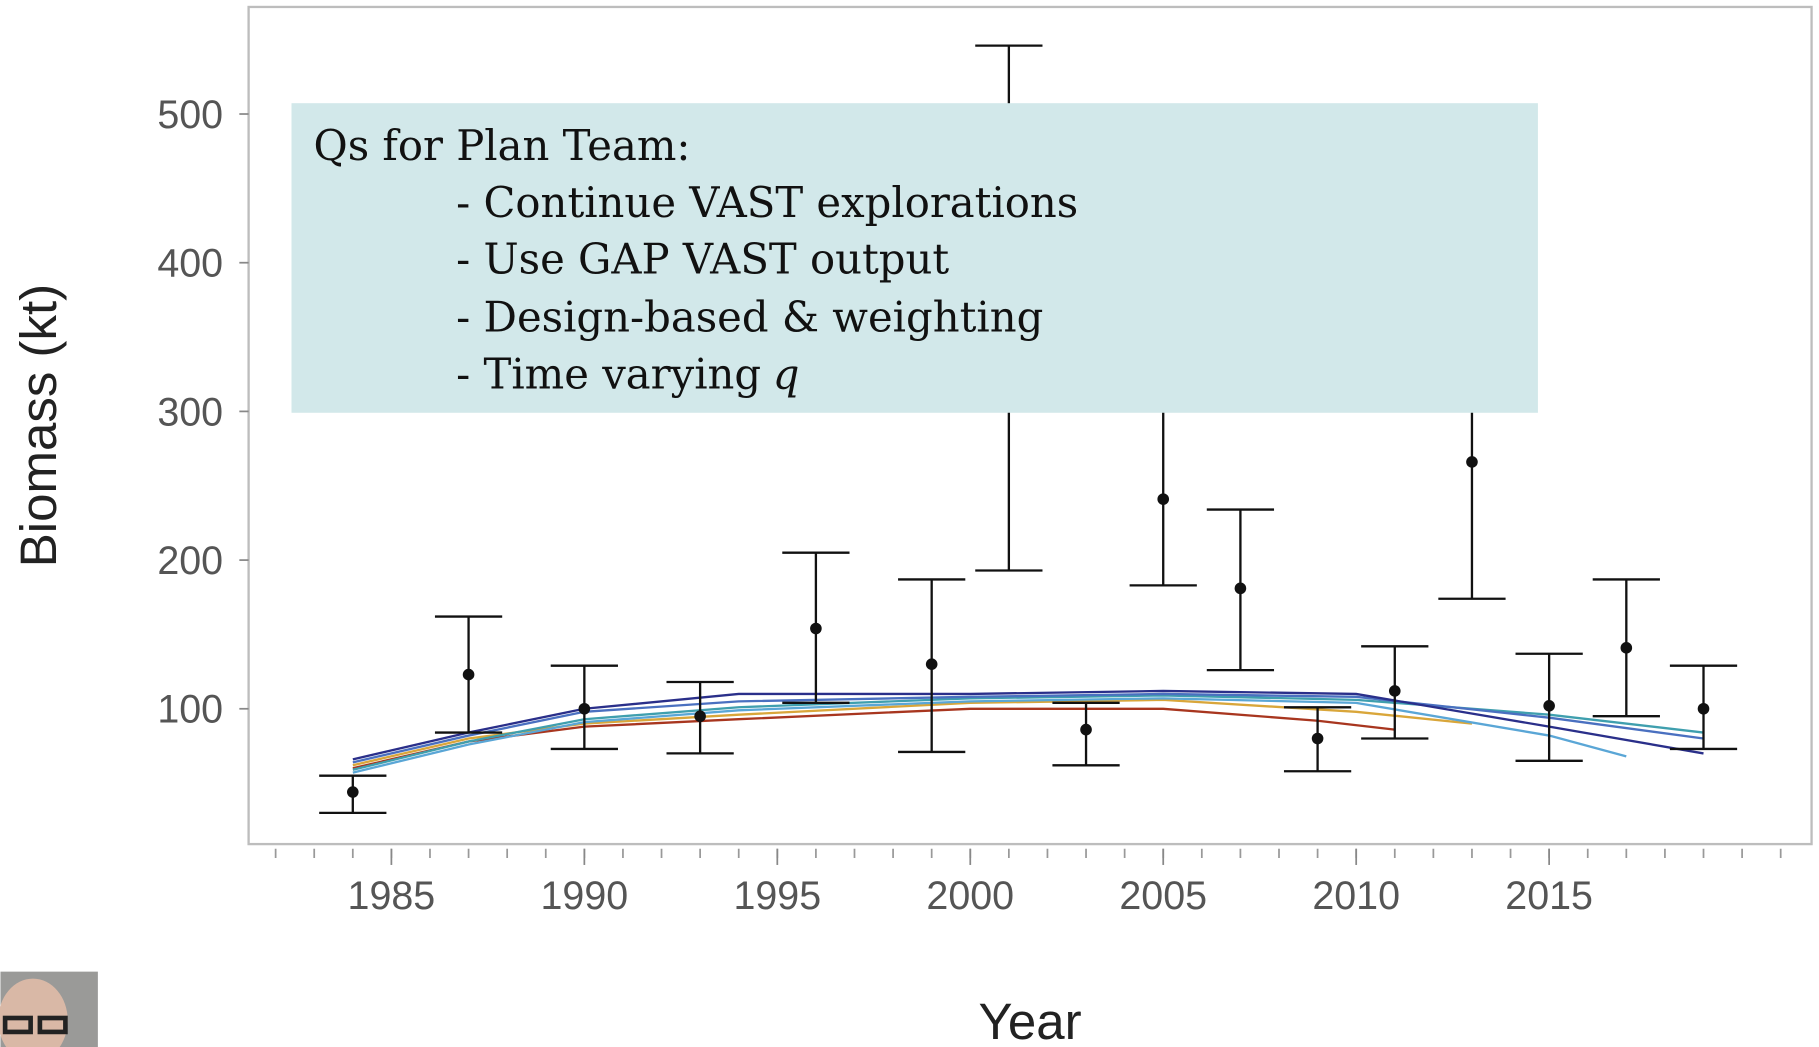 This screenshot has width=1819, height=1047. Describe the element at coordinates (1549, 896) in the screenshot. I see `x-tick-label: 2015` at that location.